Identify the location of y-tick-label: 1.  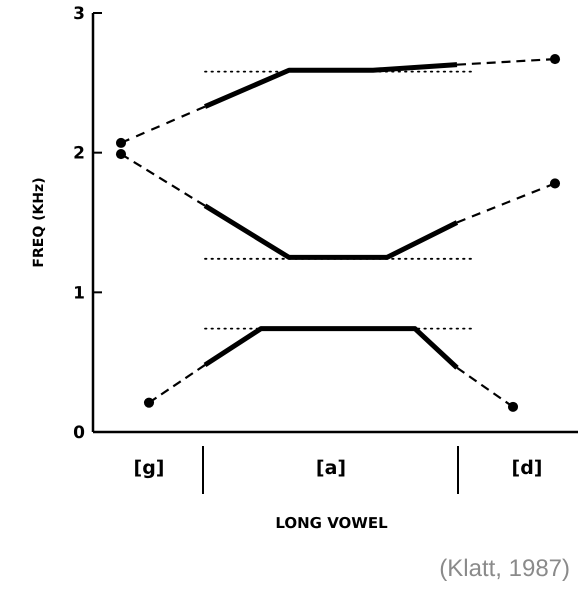
(79, 293).